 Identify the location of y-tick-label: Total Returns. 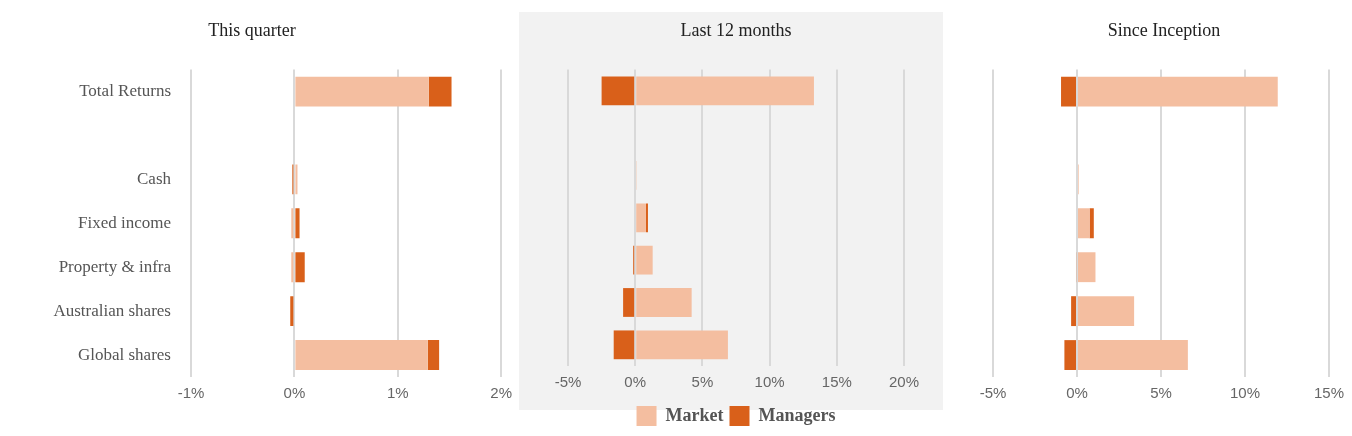
(125, 91).